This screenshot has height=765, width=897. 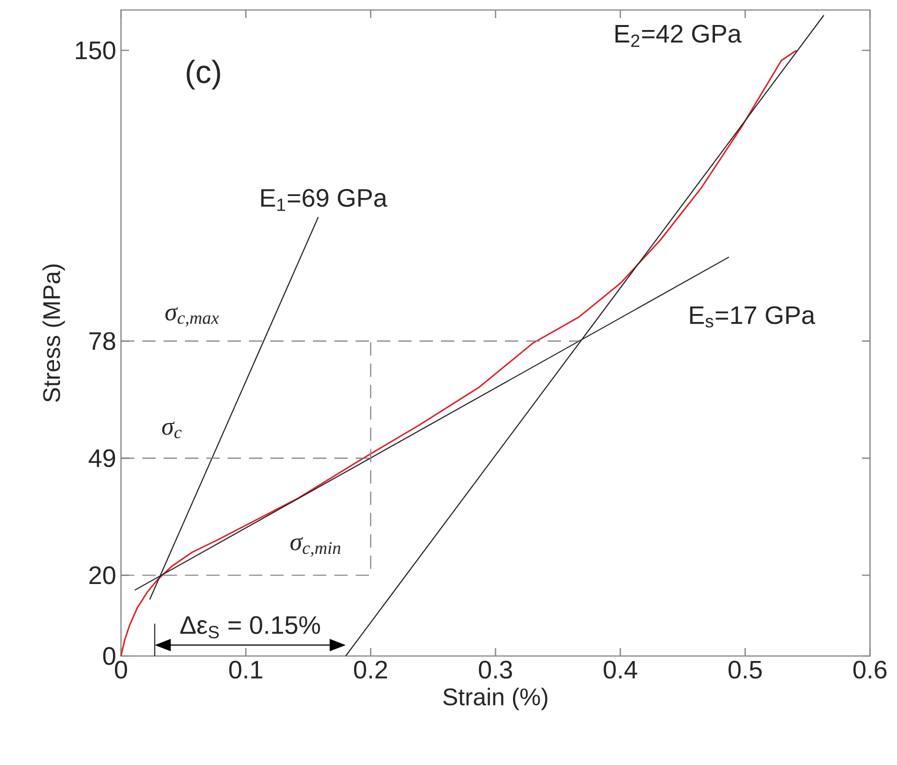 What do you see at coordinates (250, 627) in the screenshot?
I see `annotation: Δε$_{S}$ = 0.15%` at bounding box center [250, 627].